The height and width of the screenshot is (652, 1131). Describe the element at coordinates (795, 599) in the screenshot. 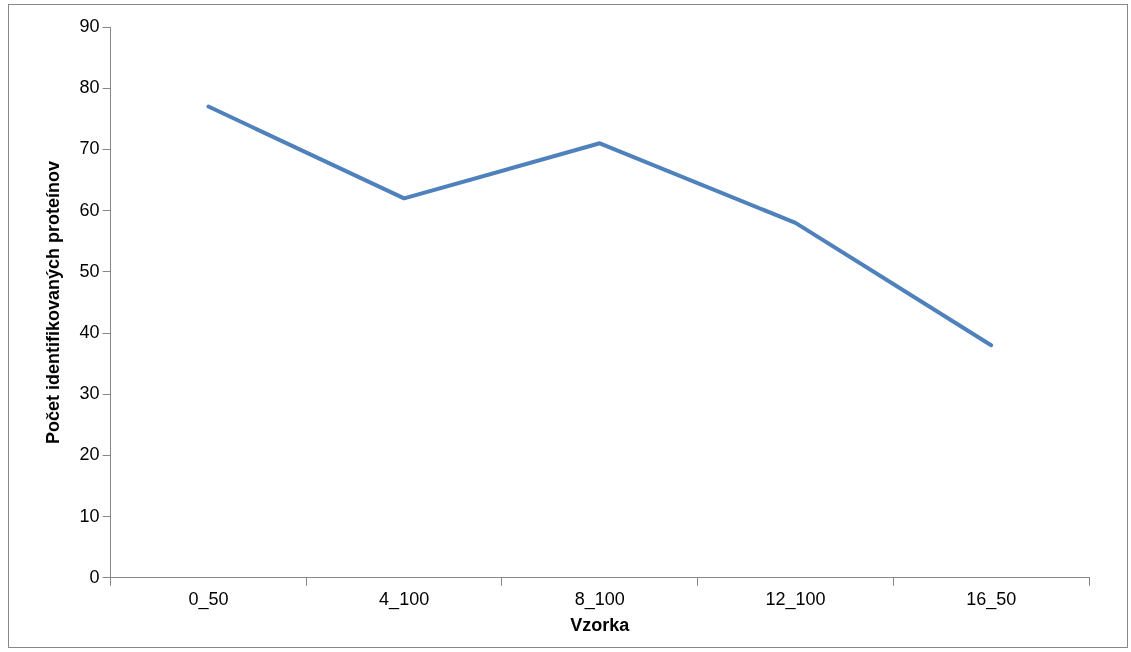

I see `x-tick-label: 12_100` at that location.